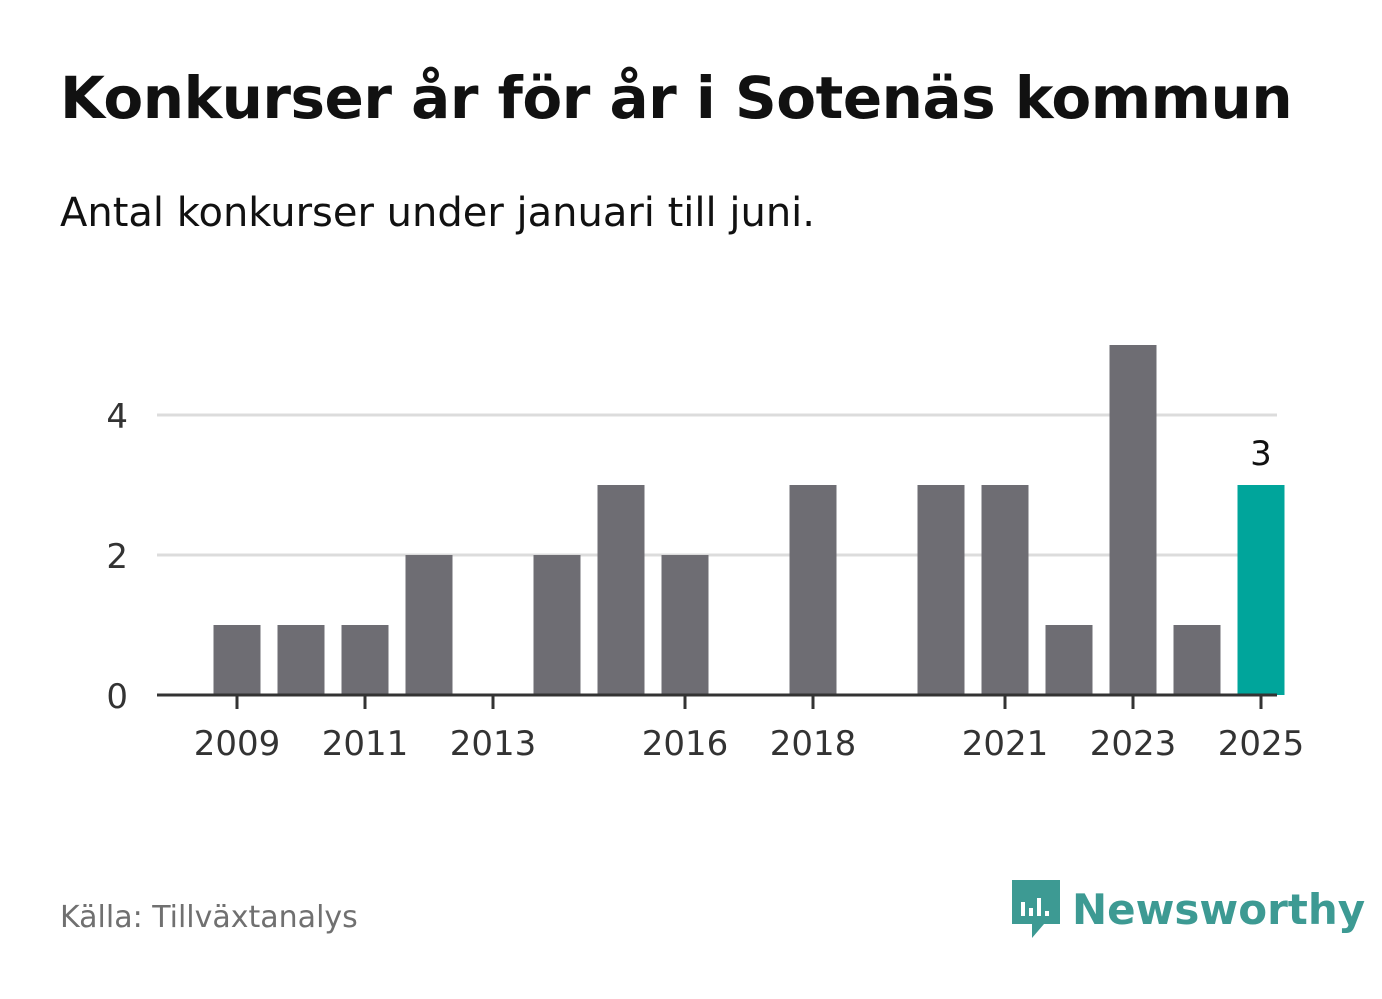  I want to click on y-tick-label: 0, so click(117, 697).